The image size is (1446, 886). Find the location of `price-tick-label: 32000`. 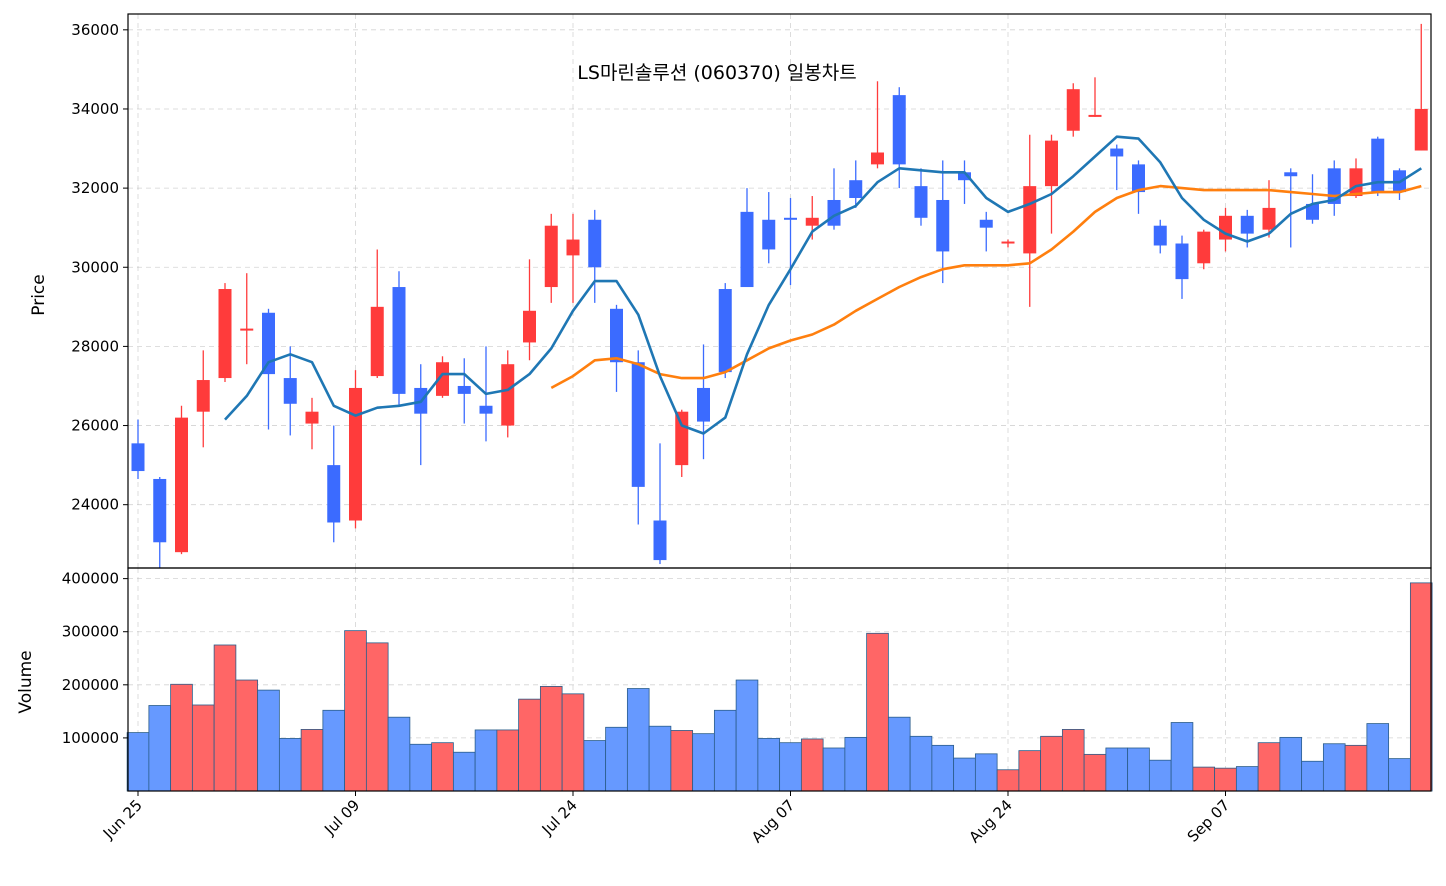

price-tick-label: 32000 is located at coordinates (95, 188).